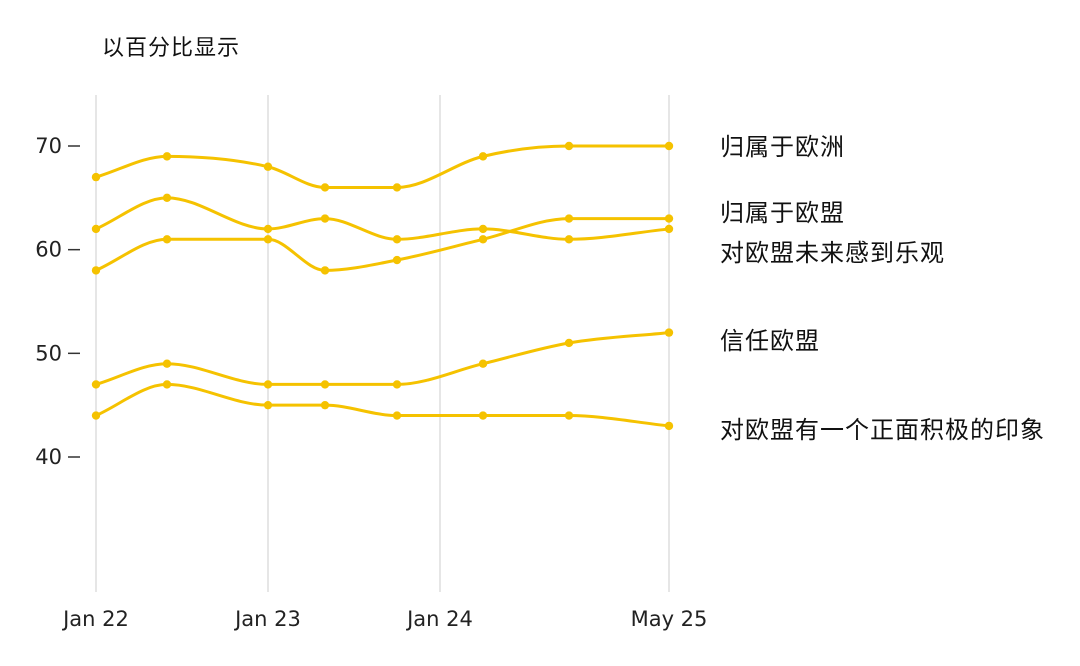 Image resolution: width=1080 pixels, height=666 pixels. I want to click on x-tick-label: May 25, so click(669, 619).